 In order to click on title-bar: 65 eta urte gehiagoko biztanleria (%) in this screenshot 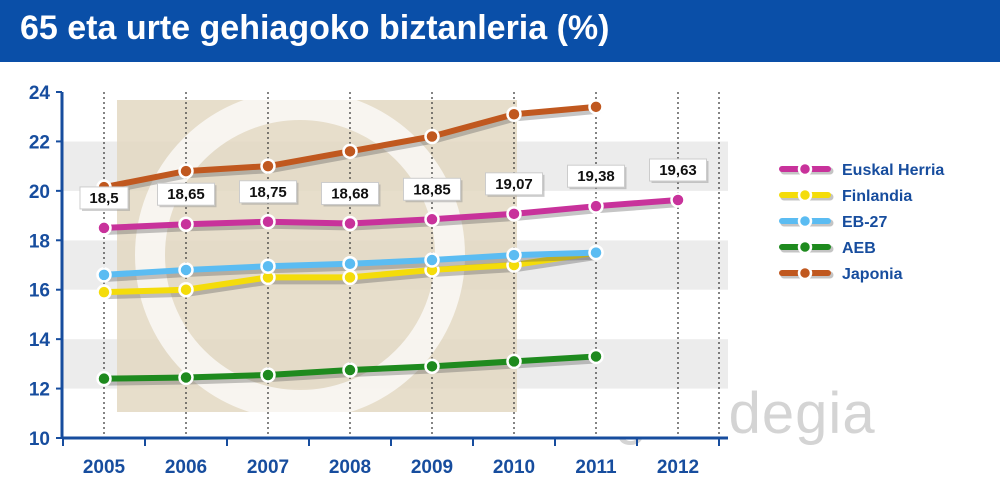, I will do `click(500, 31)`.